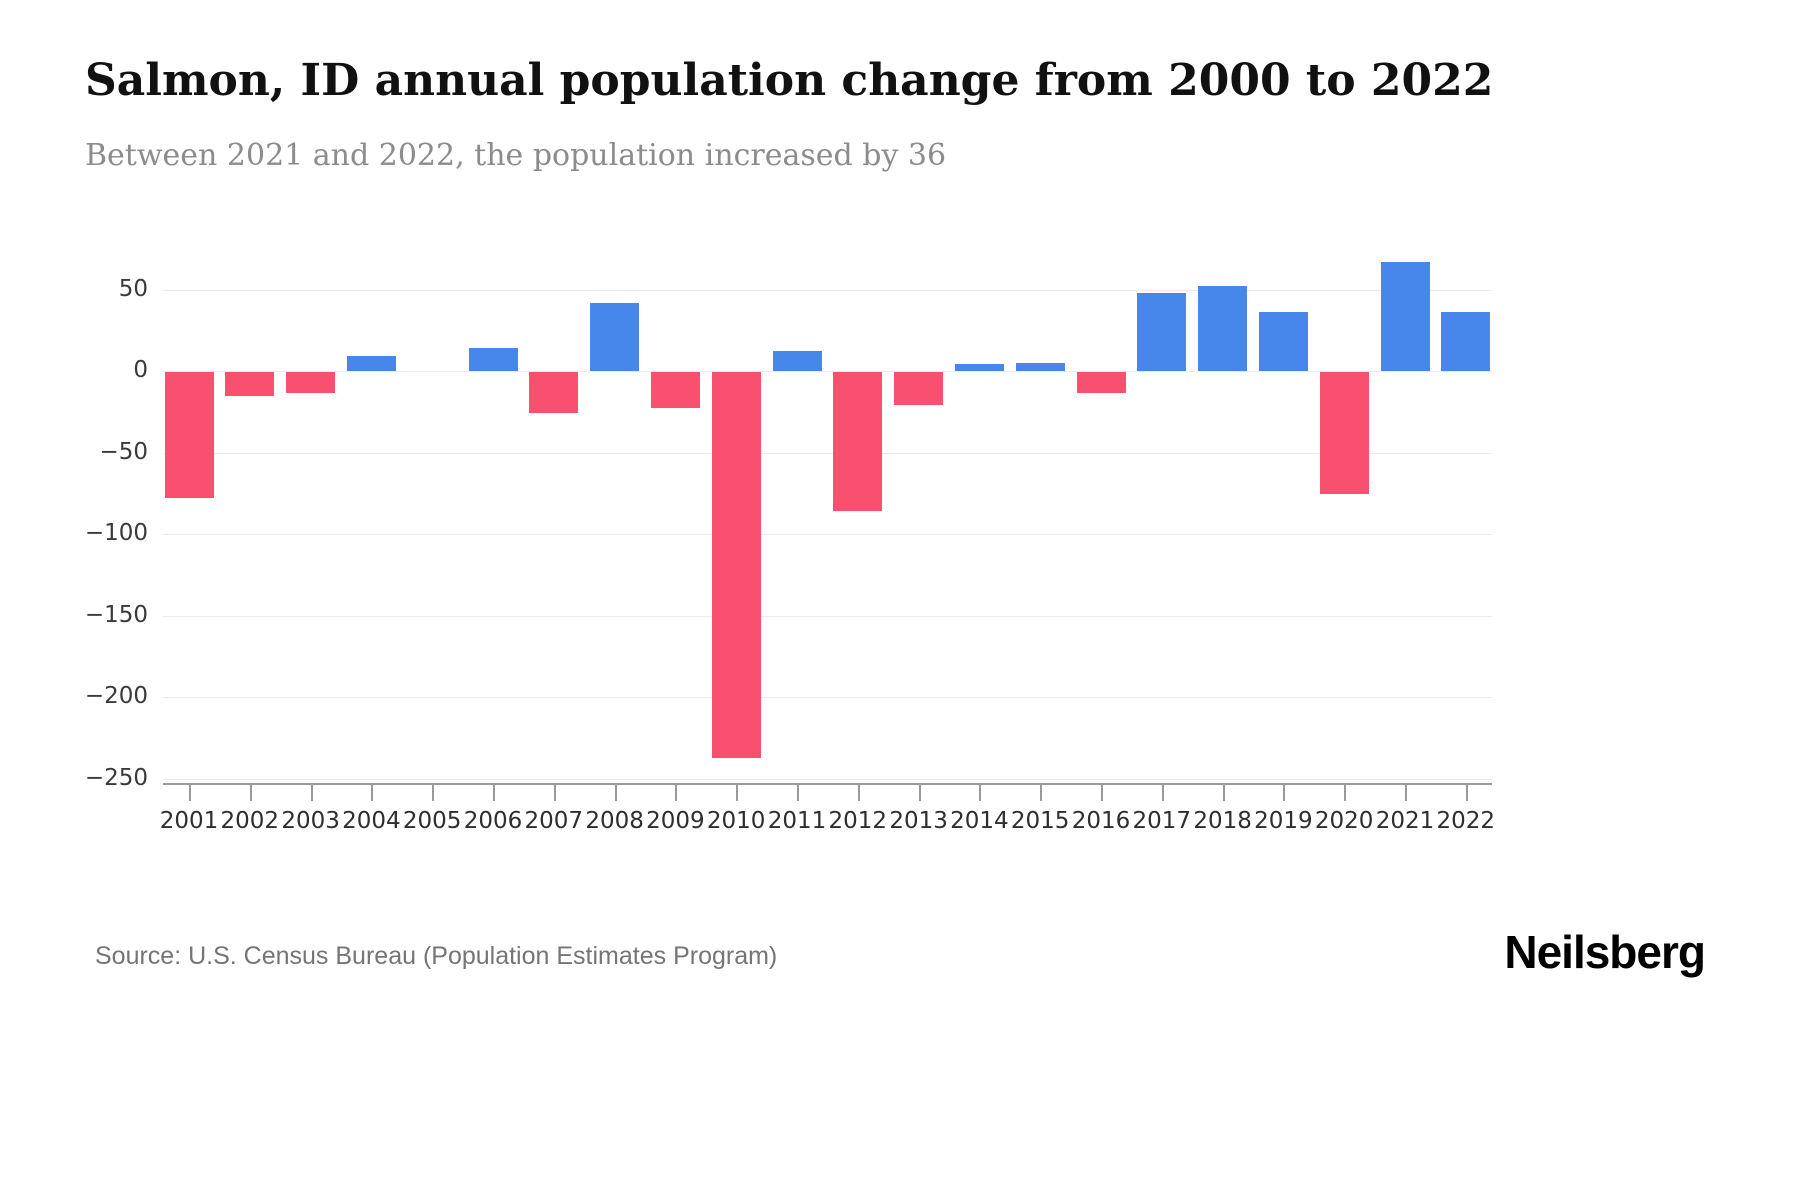  Describe the element at coordinates (190, 793) in the screenshot. I see `x-axis-tick-2001` at that location.